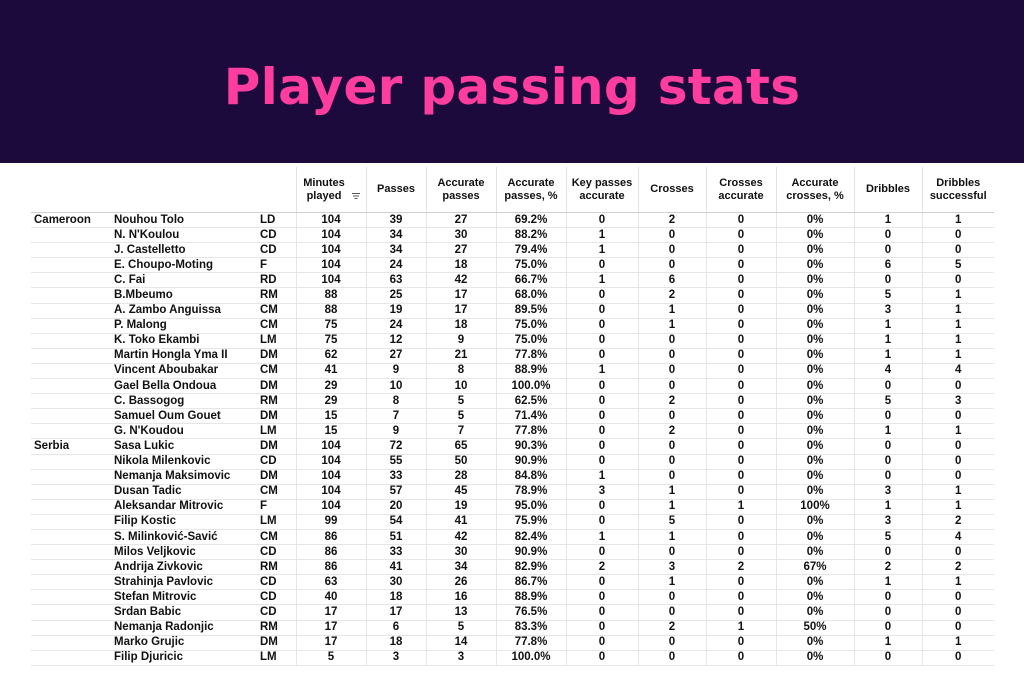 The image size is (1024, 683). I want to click on cell-dribbles-successful: 2, so click(957, 522).